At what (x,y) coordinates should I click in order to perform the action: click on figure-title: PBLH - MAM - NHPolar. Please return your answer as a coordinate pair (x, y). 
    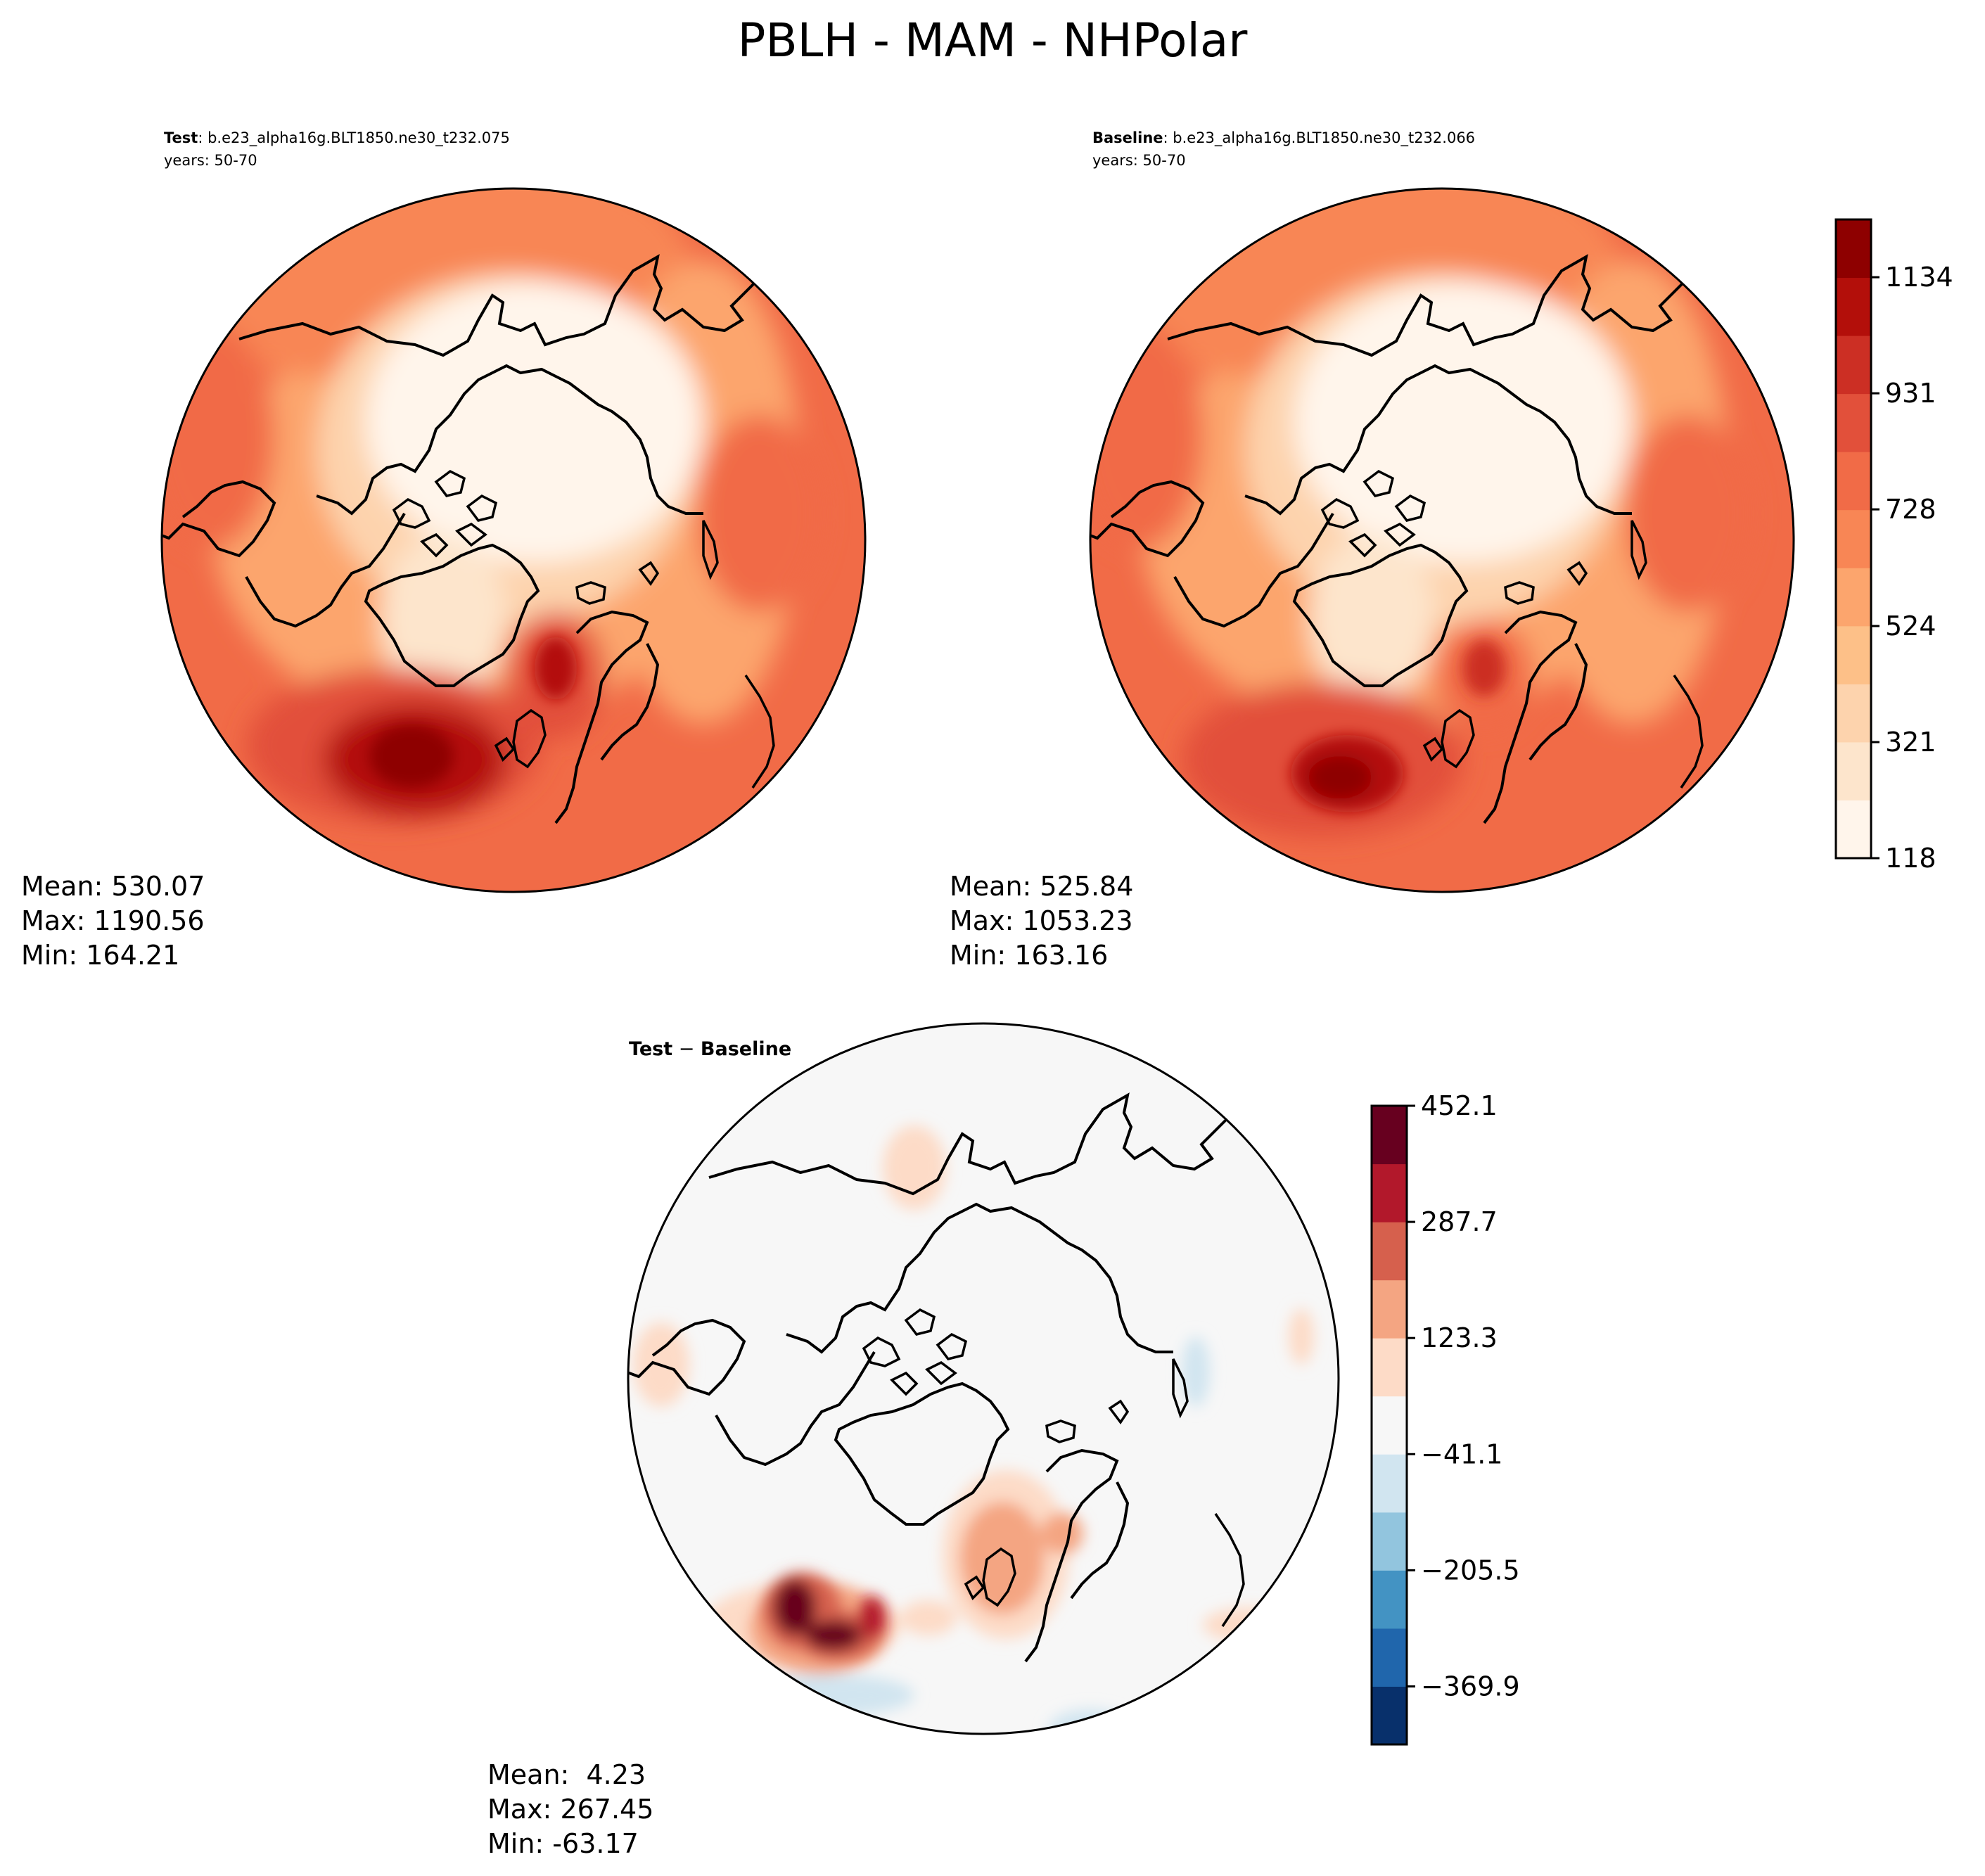
    Looking at the image, I should click on (994, 40).